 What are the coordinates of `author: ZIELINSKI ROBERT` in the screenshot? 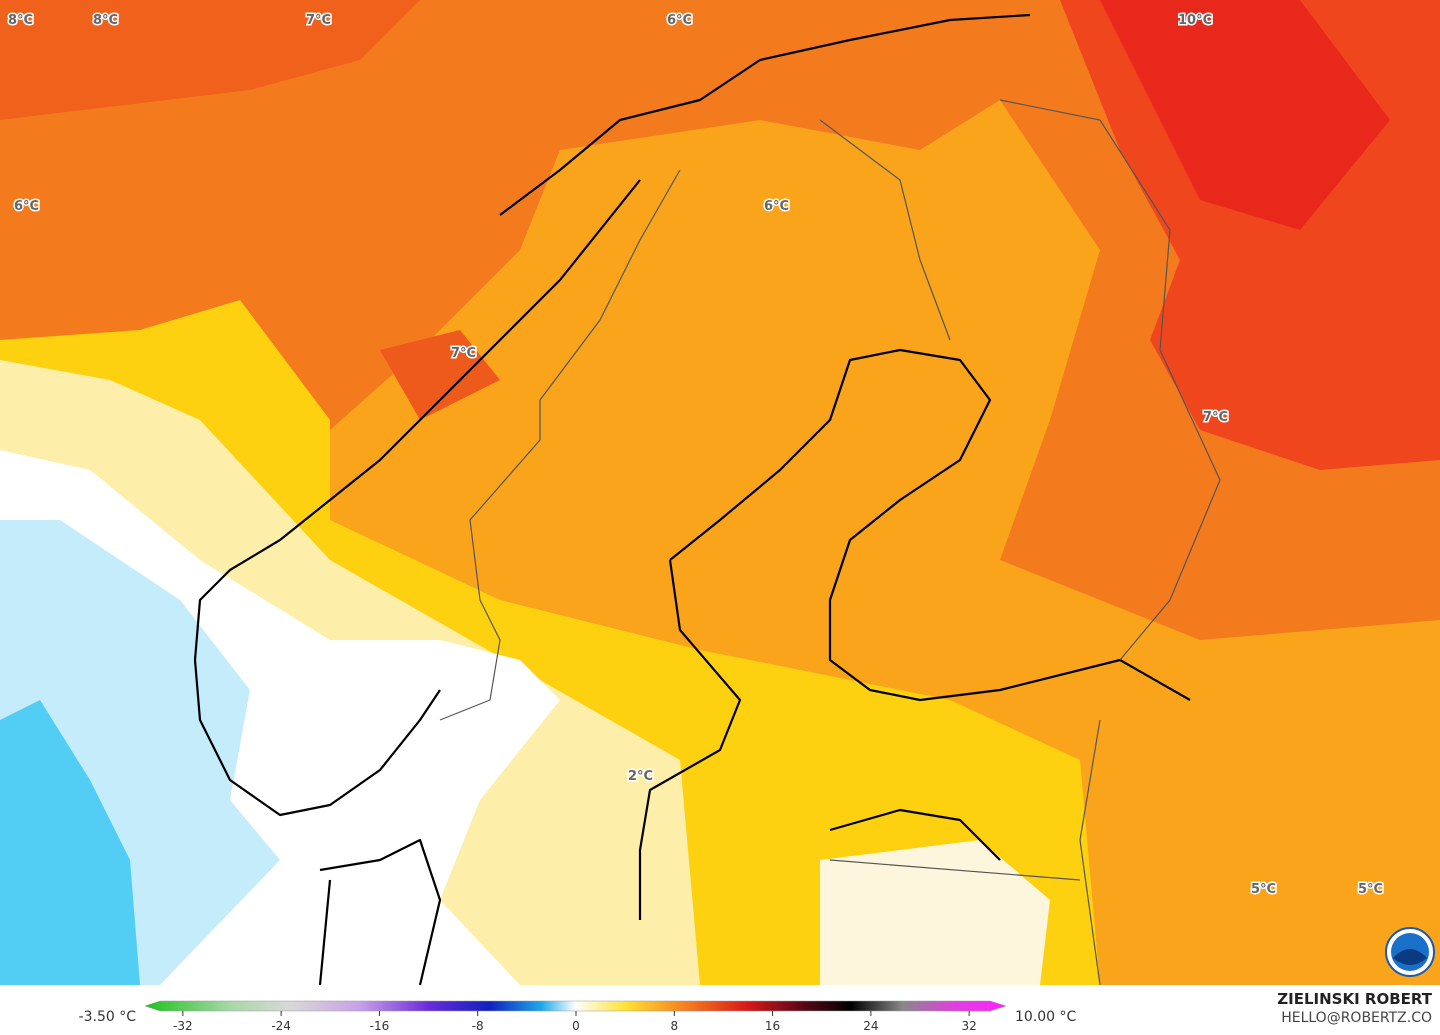 It's located at (1354, 999).